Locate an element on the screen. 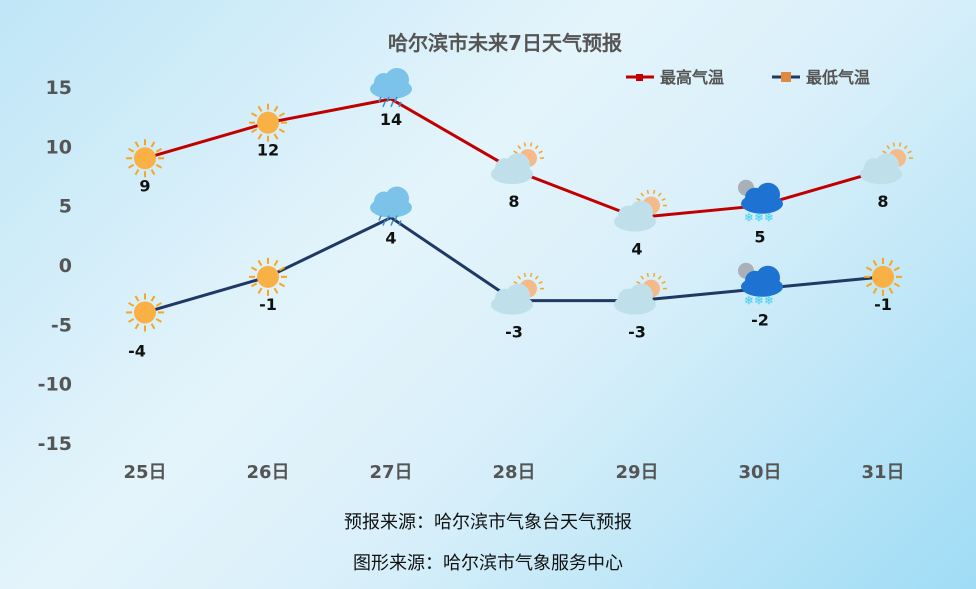  y-tick-label: -10 is located at coordinates (55, 385).